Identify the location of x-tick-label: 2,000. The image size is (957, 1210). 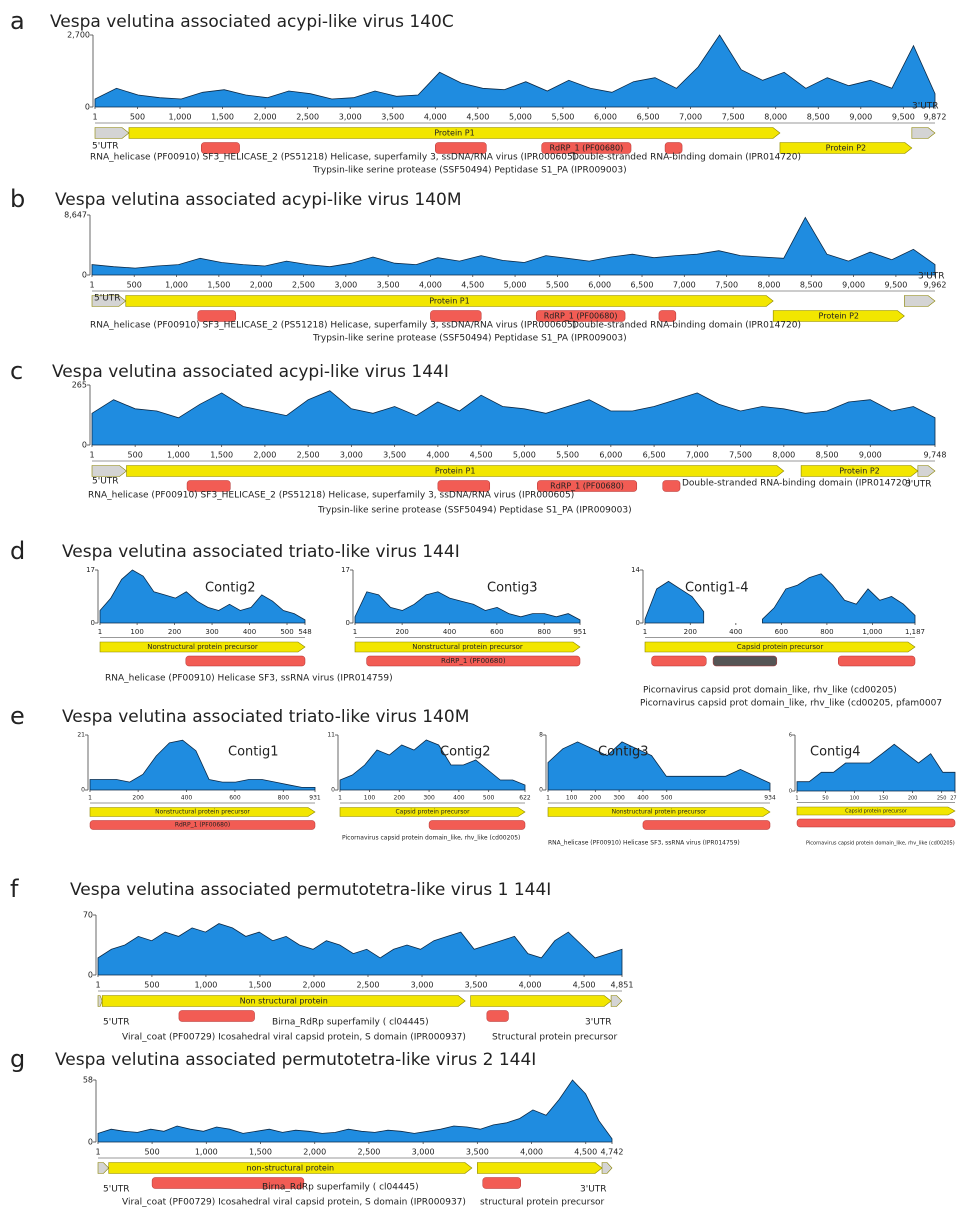
(314, 1152).